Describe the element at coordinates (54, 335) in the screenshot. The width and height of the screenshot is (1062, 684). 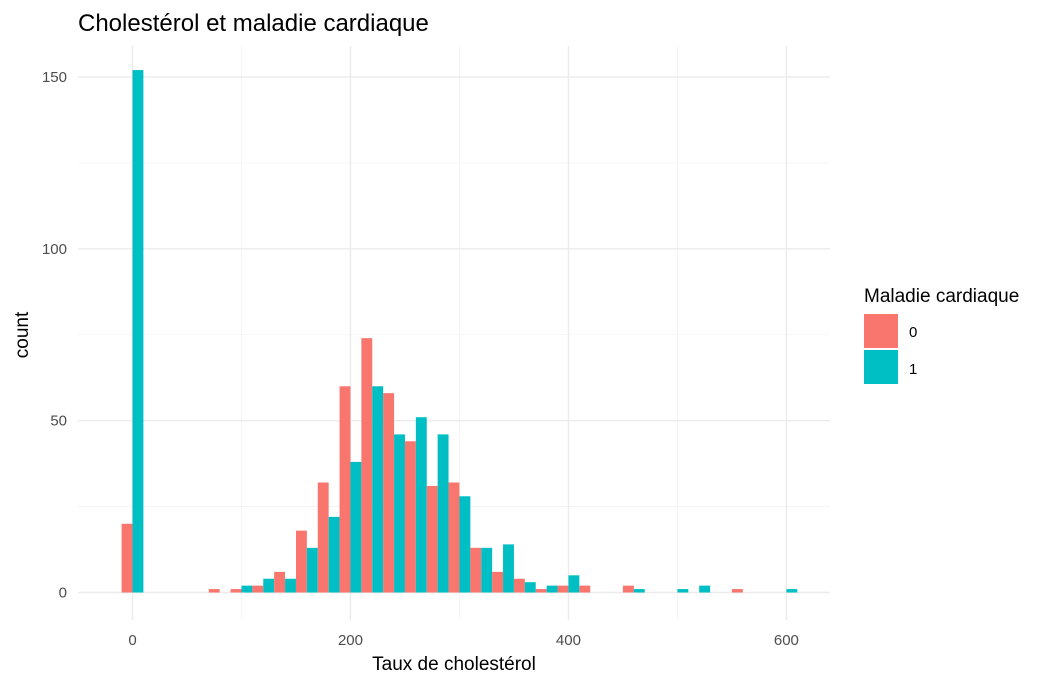
I see `y-axis-ticks: 0 50 100 150` at that location.